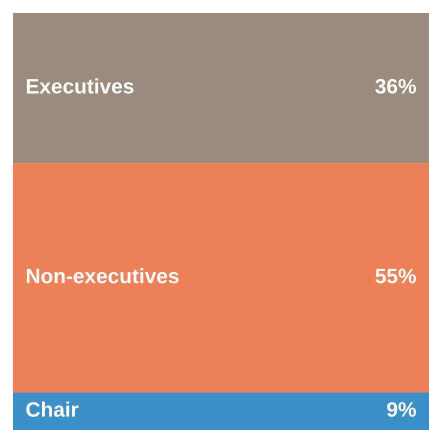 This screenshot has height=430, width=429. What do you see at coordinates (401, 409) in the screenshot?
I see `data-label: 9%` at bounding box center [401, 409].